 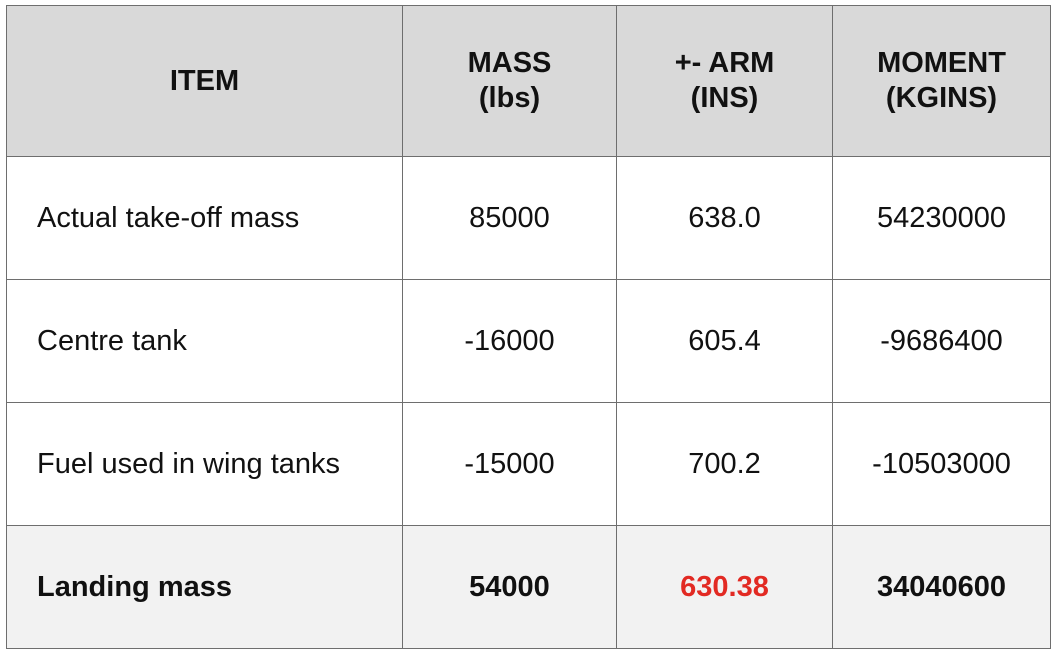 I want to click on total-mass-cell: 54000, so click(x=509, y=587).